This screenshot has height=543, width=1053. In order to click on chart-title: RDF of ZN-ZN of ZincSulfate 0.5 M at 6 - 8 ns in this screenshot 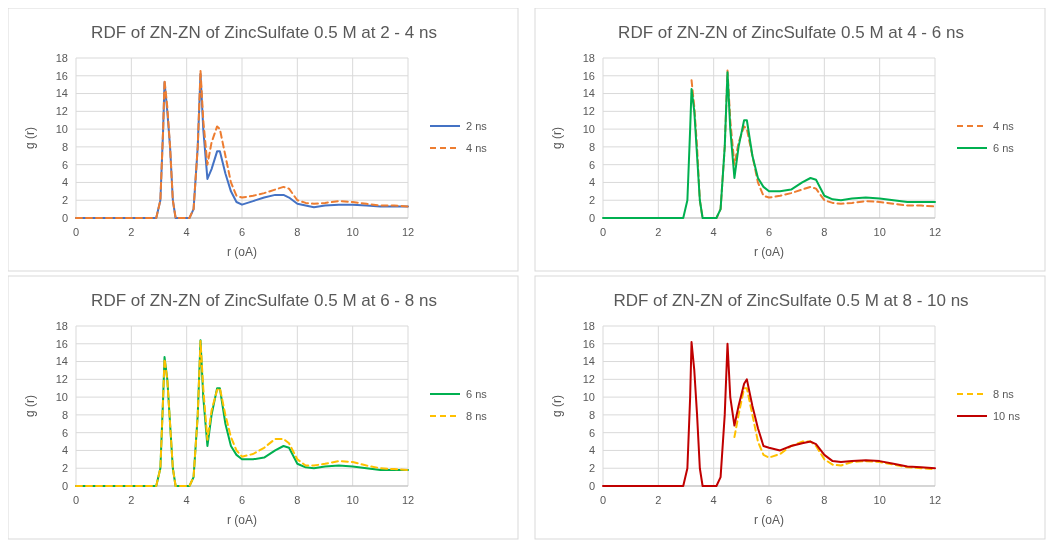, I will do `click(264, 300)`.